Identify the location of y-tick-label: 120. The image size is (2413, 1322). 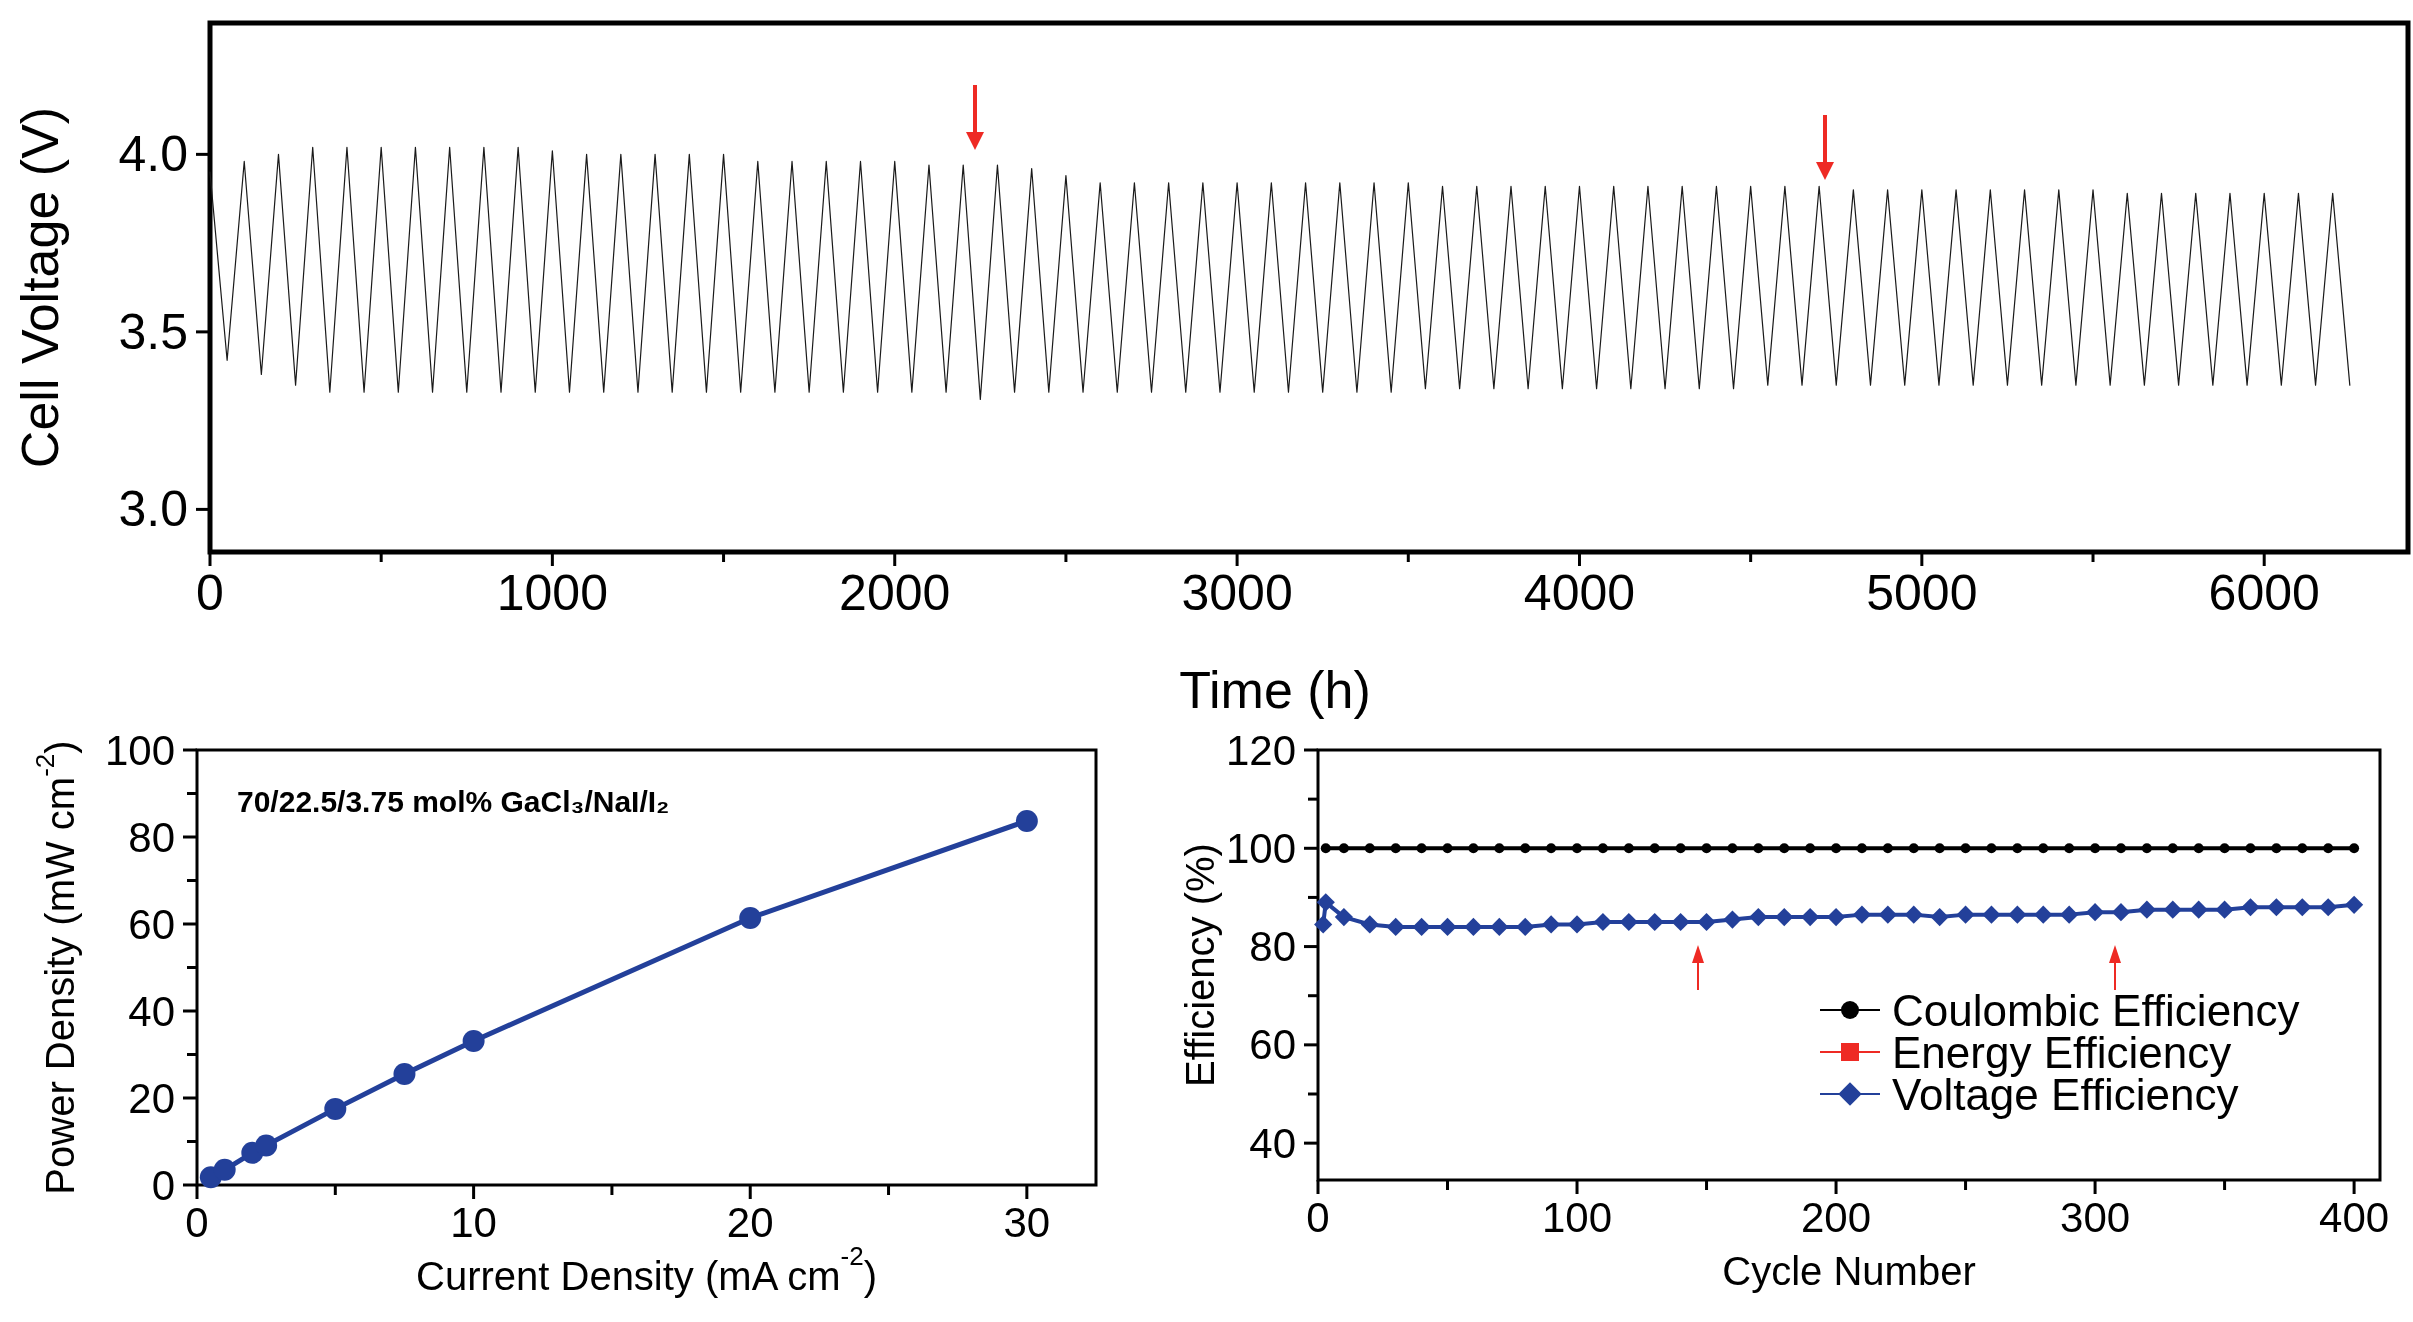
(1260, 750).